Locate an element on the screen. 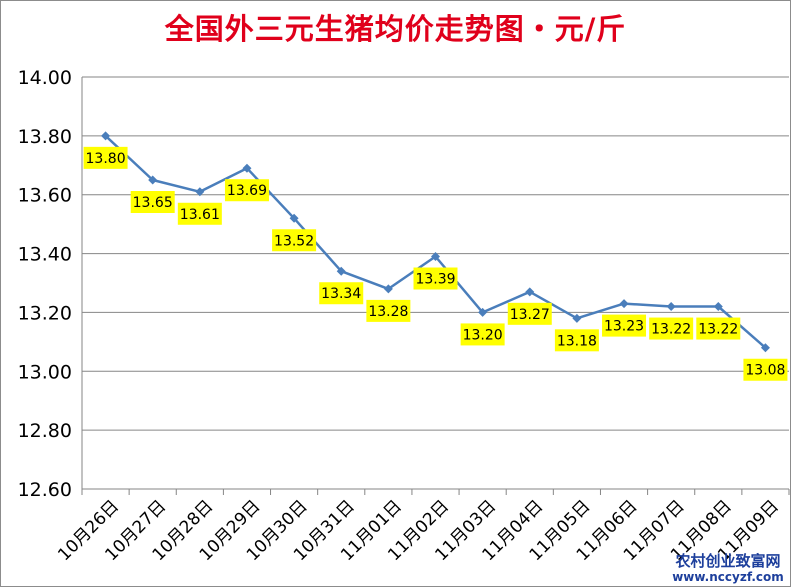 Image resolution: width=791 pixels, height=587 pixels. watermark: 农村创业致富网 www.nccyzf.com is located at coordinates (728, 568).